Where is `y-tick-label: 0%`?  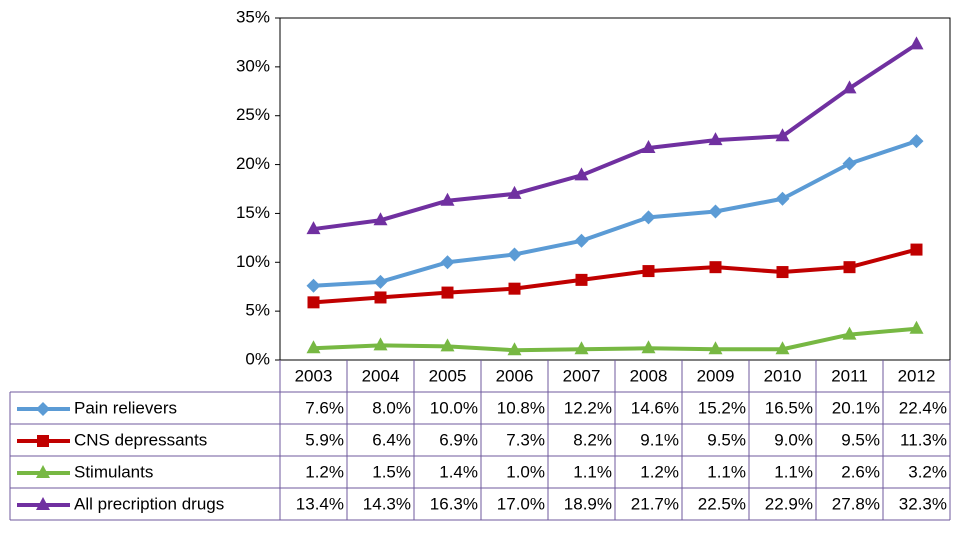 y-tick-label: 0% is located at coordinates (257, 358).